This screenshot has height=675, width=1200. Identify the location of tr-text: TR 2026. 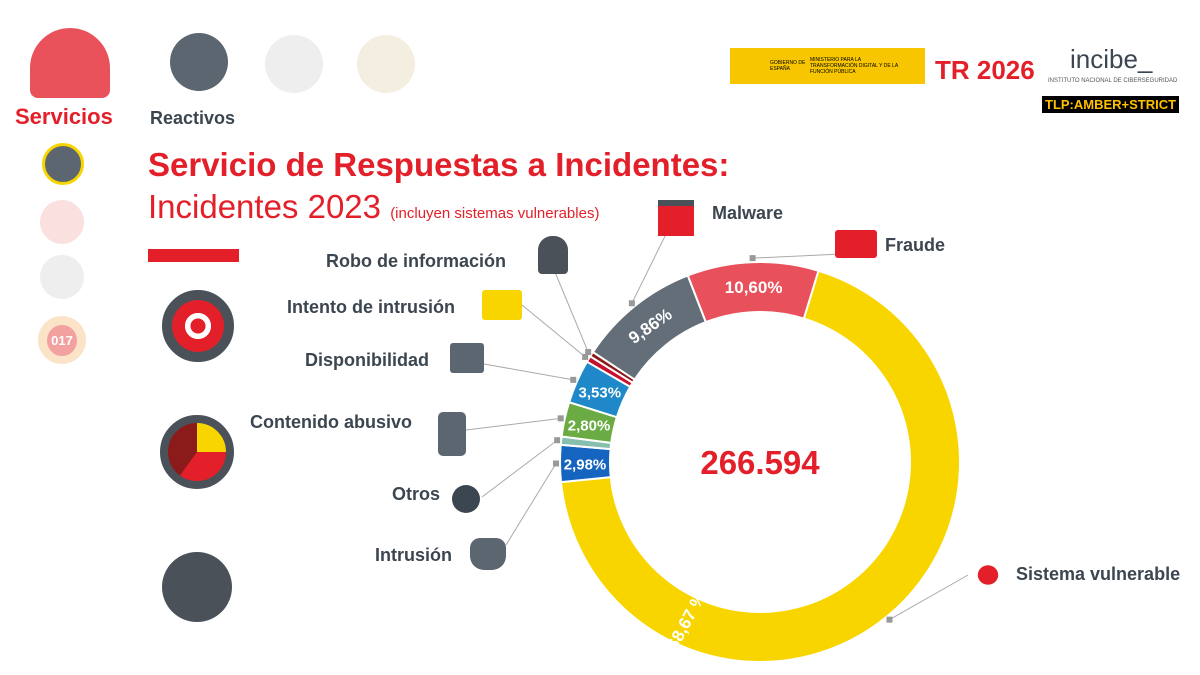
(985, 70).